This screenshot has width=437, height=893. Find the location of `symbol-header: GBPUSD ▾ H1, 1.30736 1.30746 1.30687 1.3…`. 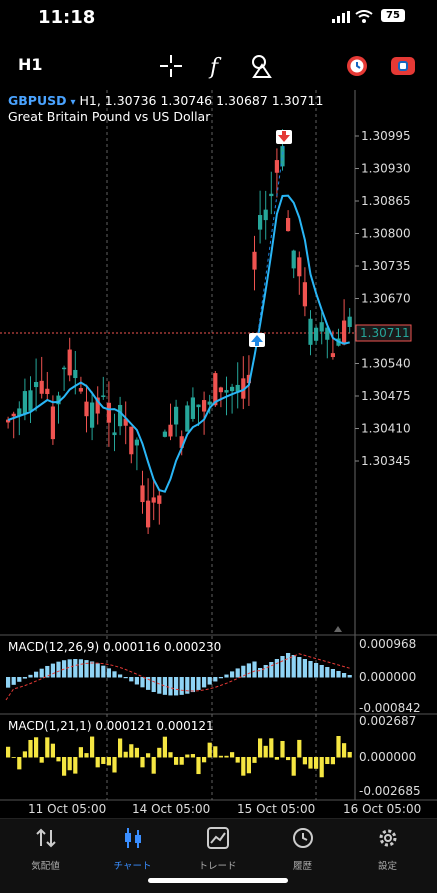

symbol-header: GBPUSD ▾ H1, 1.30736 1.30746 1.30687 1.3… is located at coordinates (165, 100).